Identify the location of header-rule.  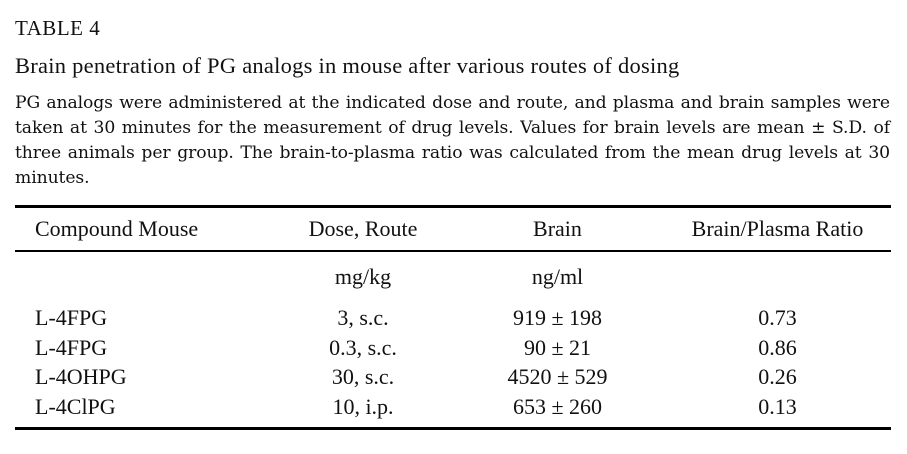
(453, 251).